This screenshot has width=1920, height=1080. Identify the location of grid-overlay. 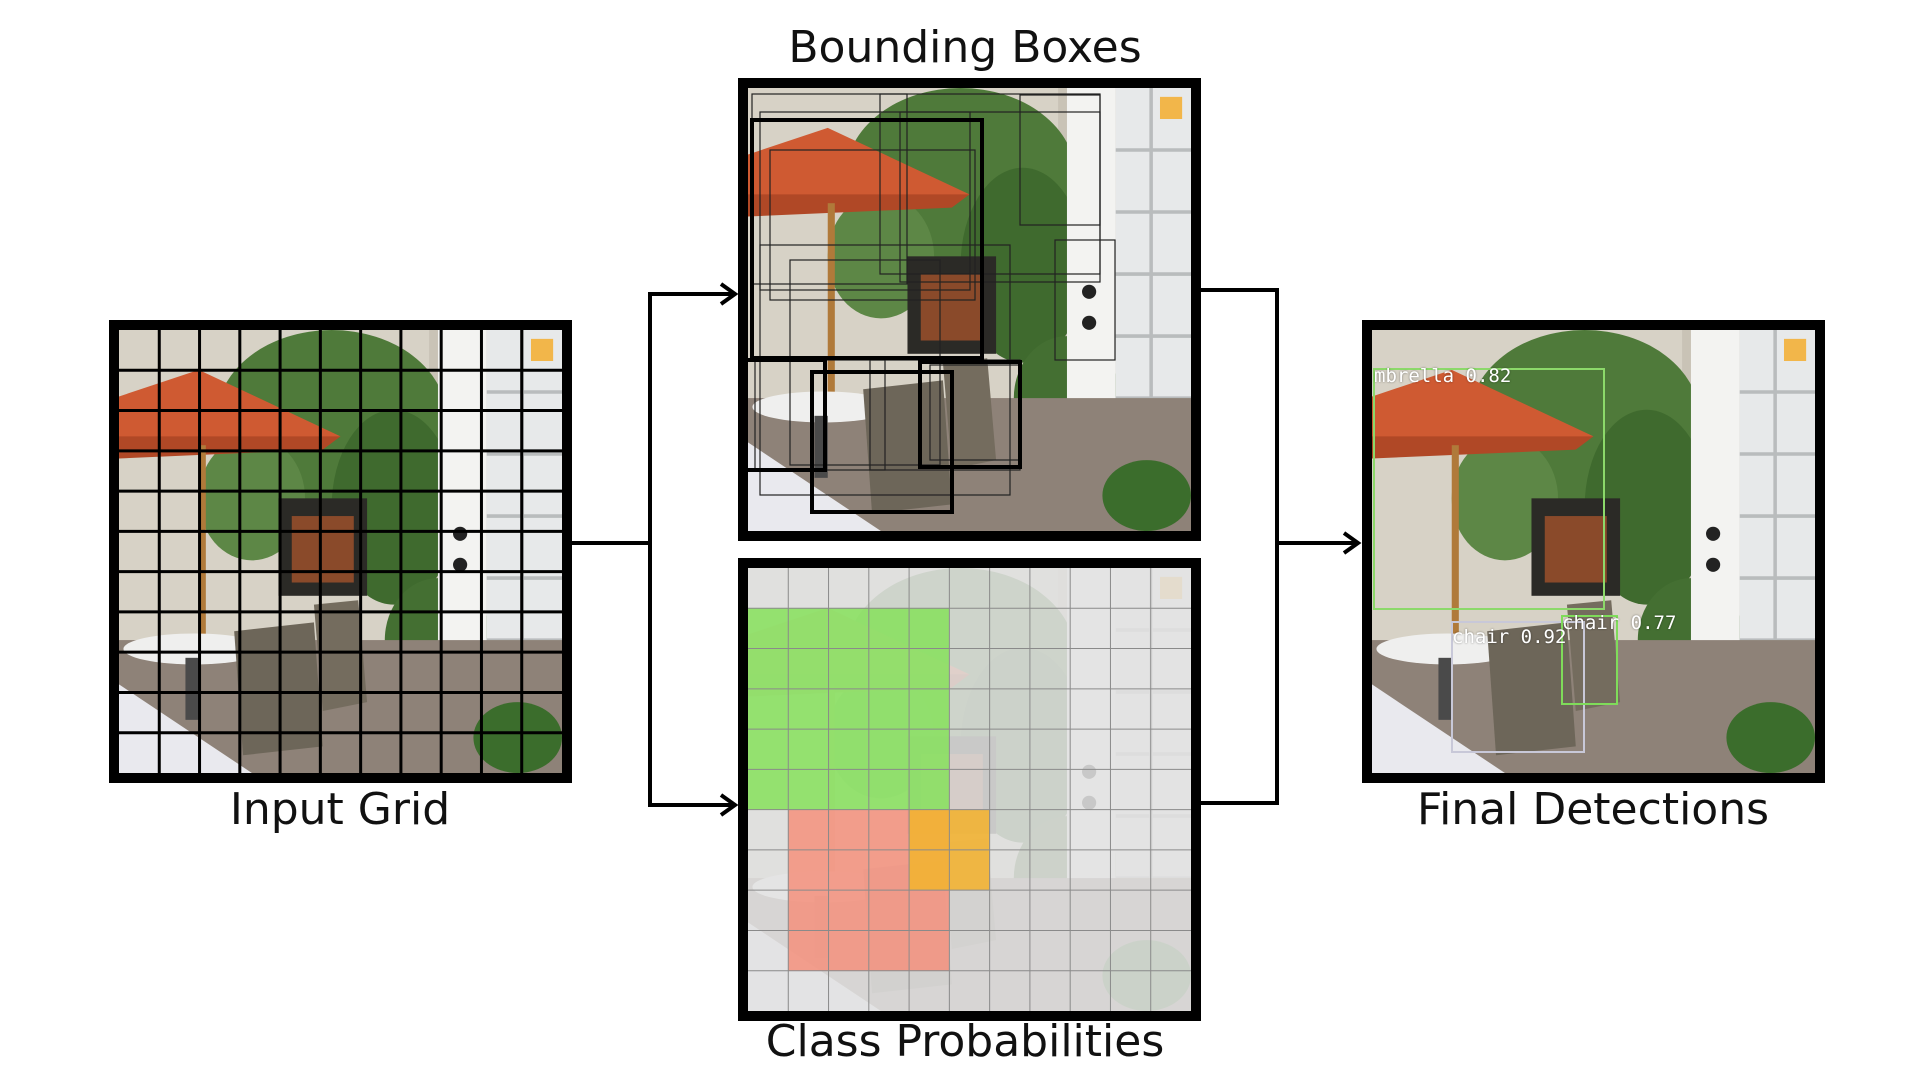
(340, 551).